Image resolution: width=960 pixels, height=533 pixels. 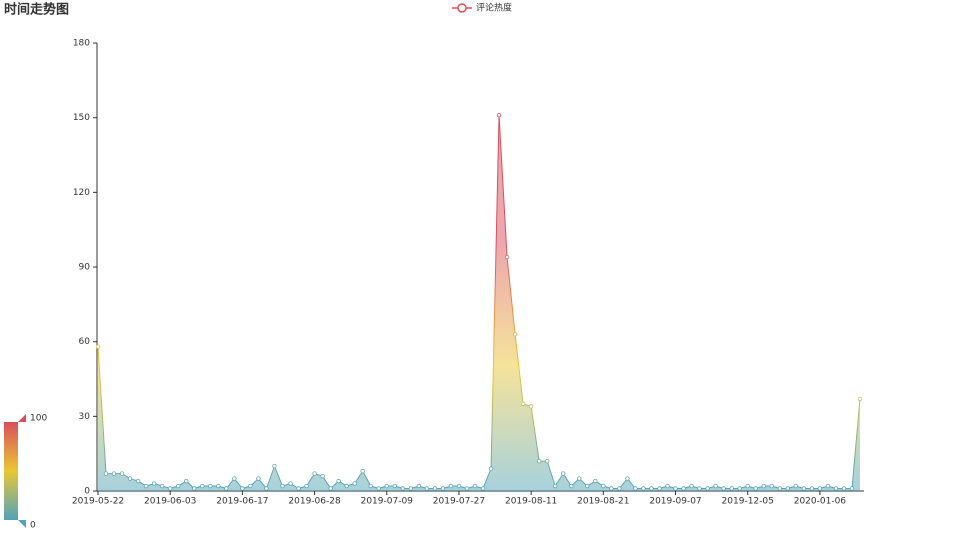 I want to click on y-tick-label: 60, so click(x=85, y=342).